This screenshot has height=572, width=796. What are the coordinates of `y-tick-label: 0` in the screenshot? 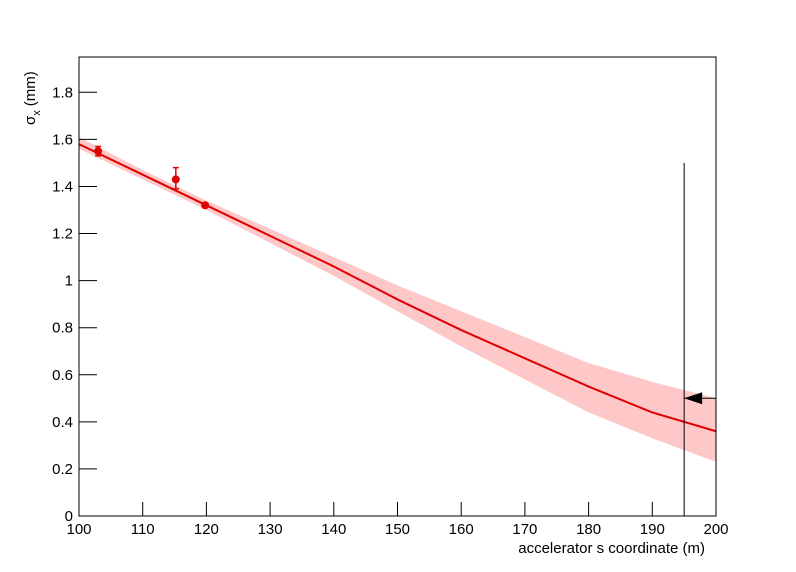 It's located at (69, 516).